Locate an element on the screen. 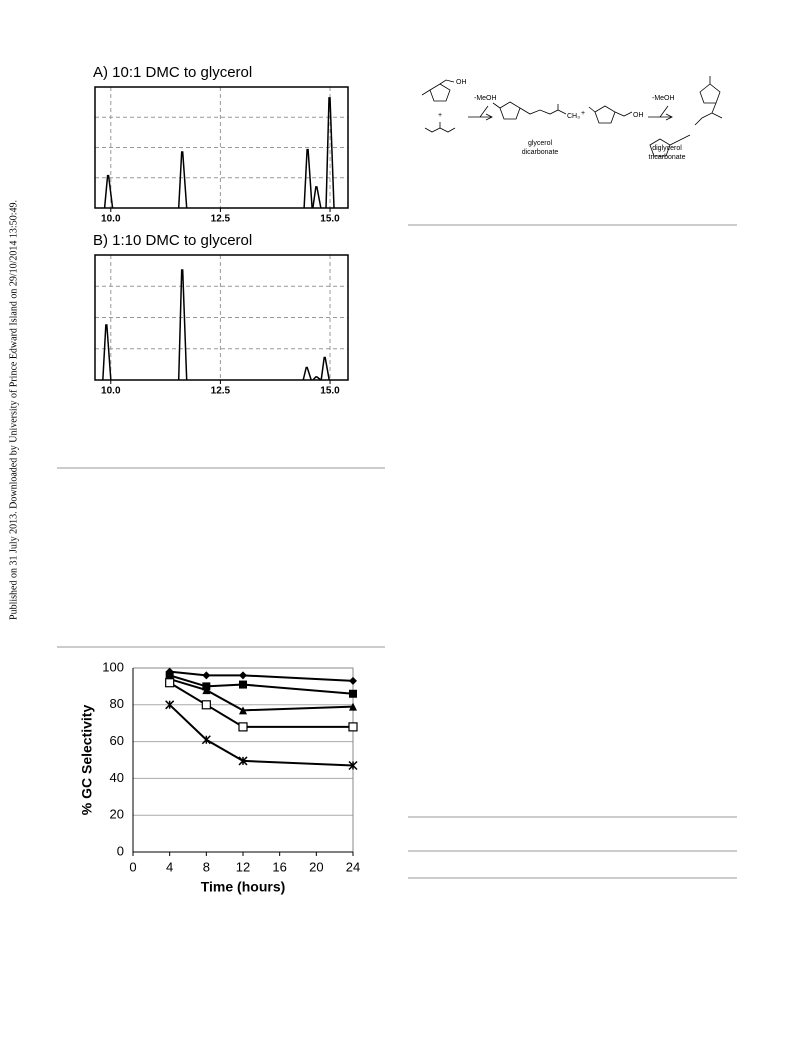 The image size is (793, 1039). x-tick-label: 16 is located at coordinates (279, 866).